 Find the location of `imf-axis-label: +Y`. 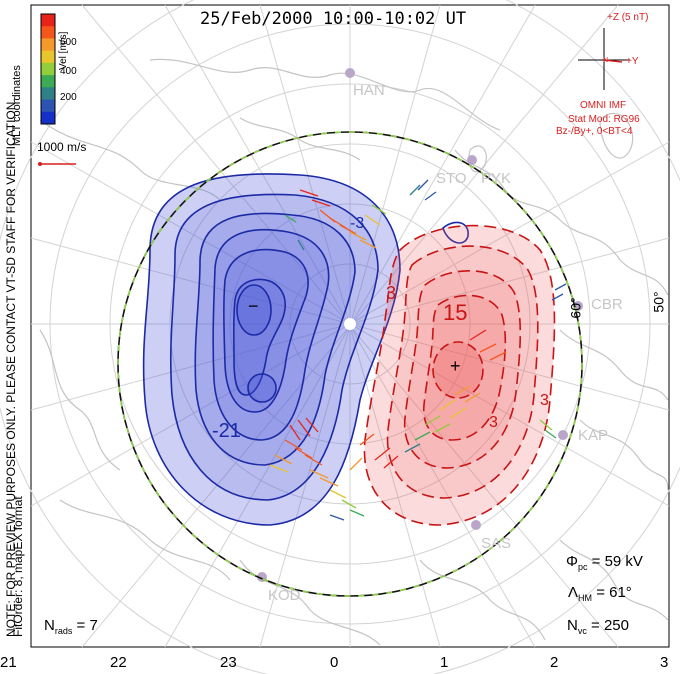

imf-axis-label: +Y is located at coordinates (632, 61).